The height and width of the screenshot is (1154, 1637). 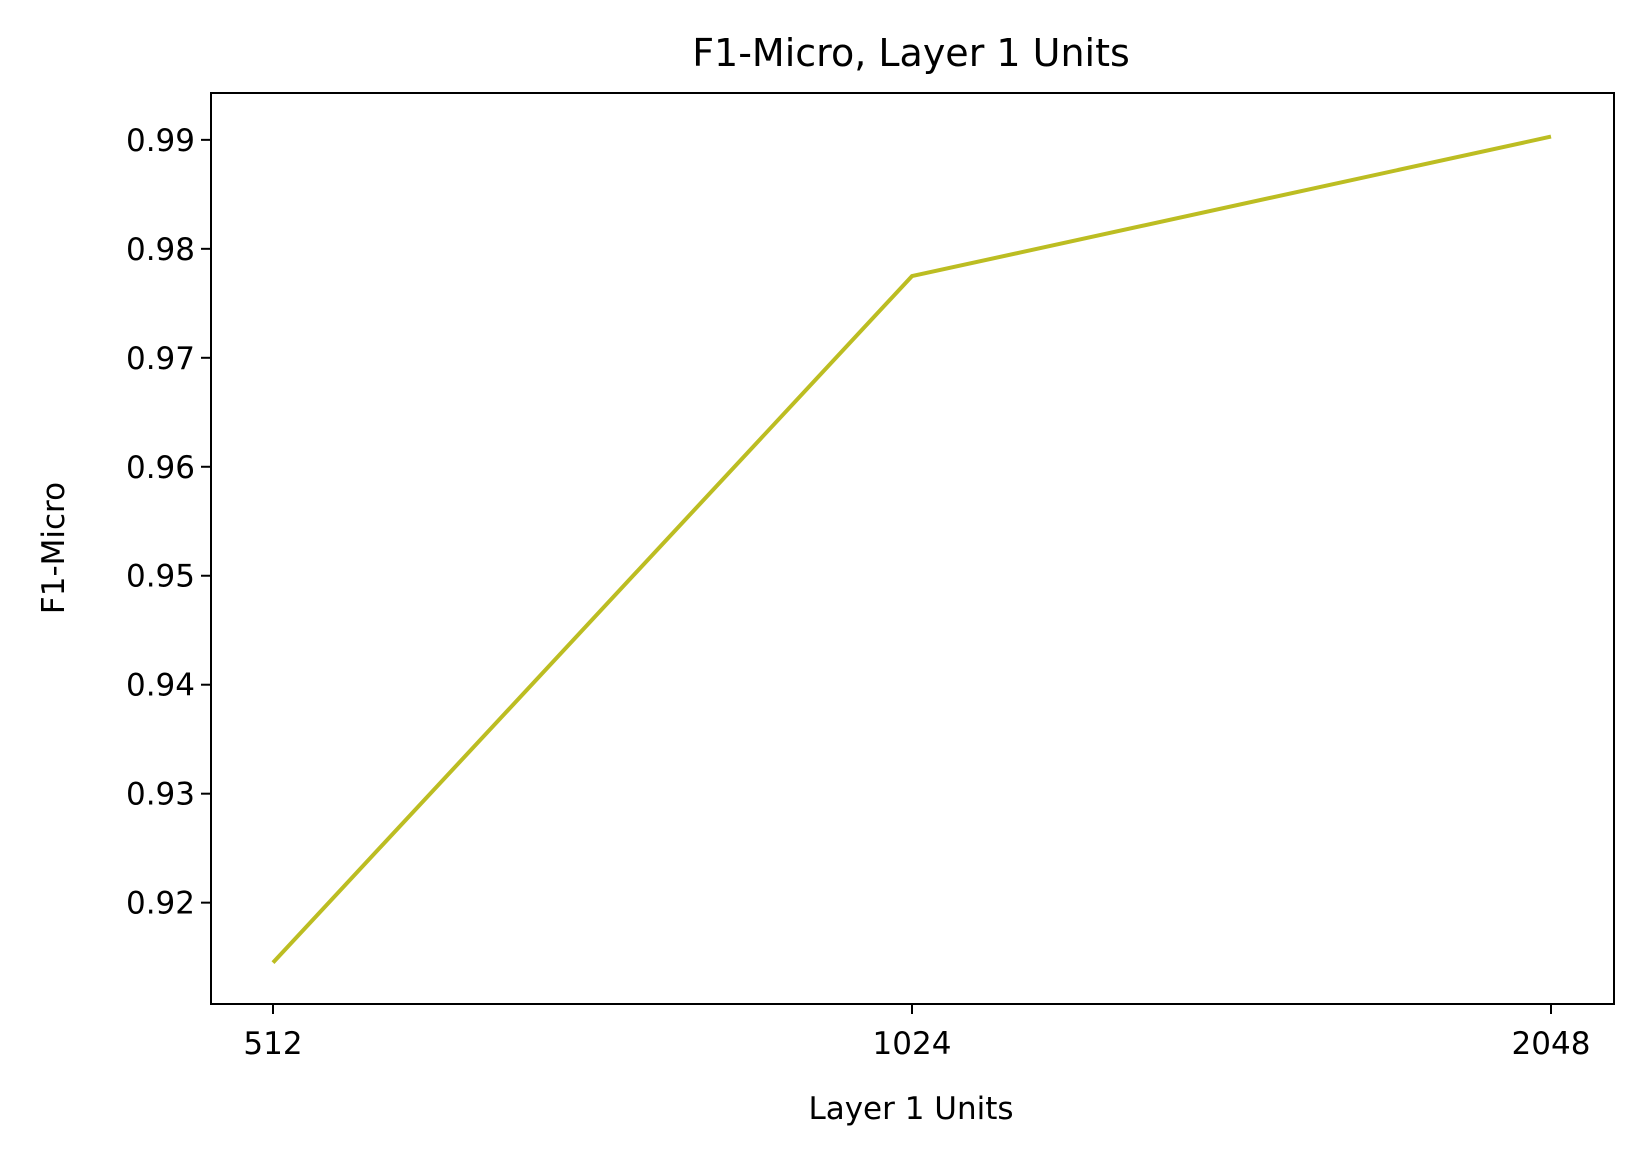 I want to click on y-tick-label: 0.98, so click(x=160, y=250).